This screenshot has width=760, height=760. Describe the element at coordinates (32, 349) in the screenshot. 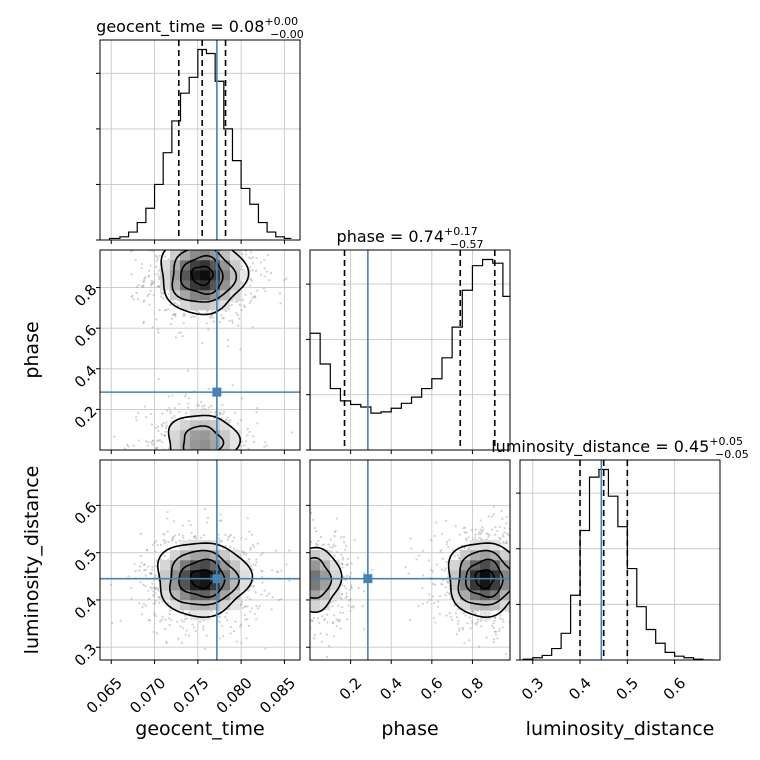

I see `ylabel-phase: phase` at that location.